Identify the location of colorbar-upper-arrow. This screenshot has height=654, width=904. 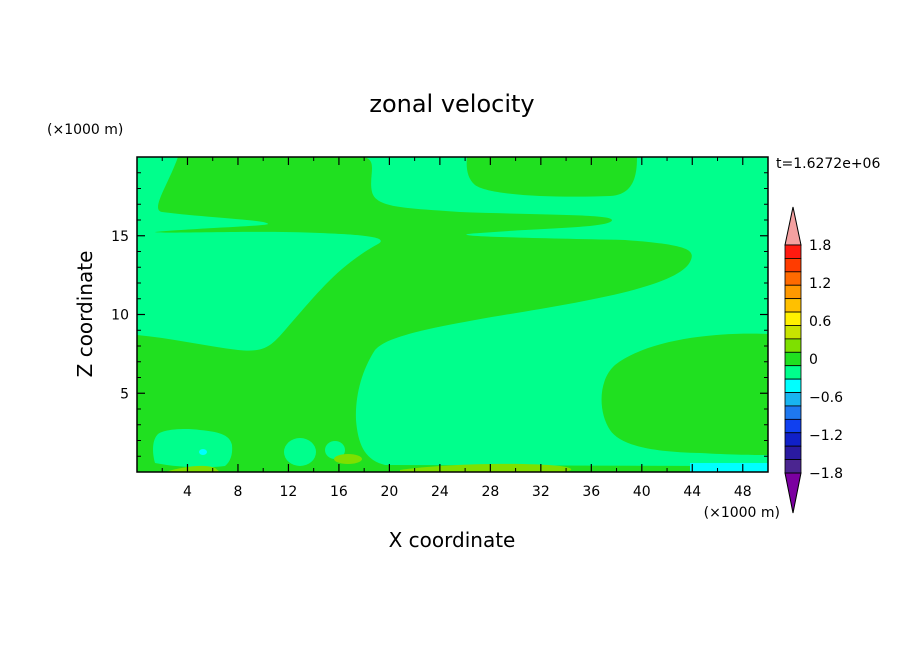
(793, 226).